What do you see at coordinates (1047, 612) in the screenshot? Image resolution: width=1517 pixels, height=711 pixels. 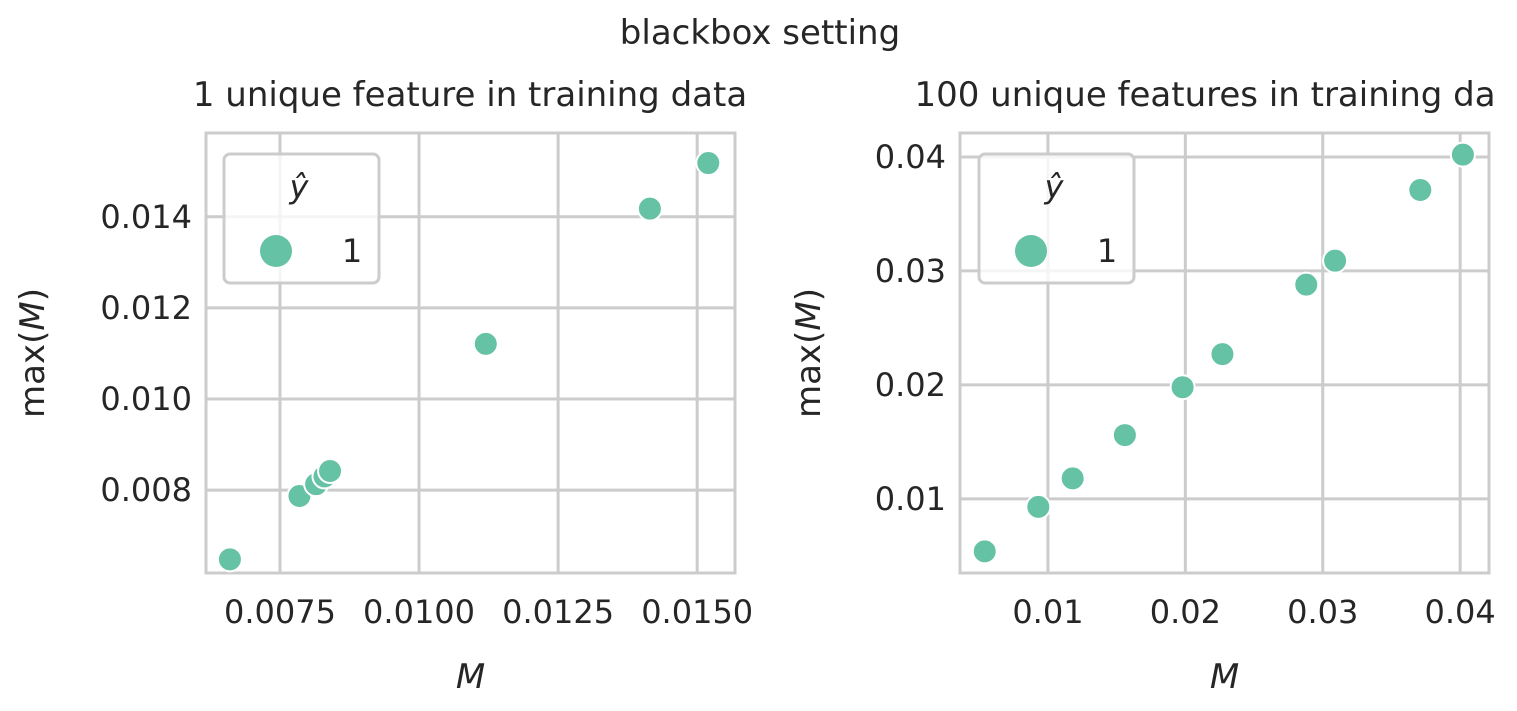 I see `x-tick-label: 0.01` at bounding box center [1047, 612].